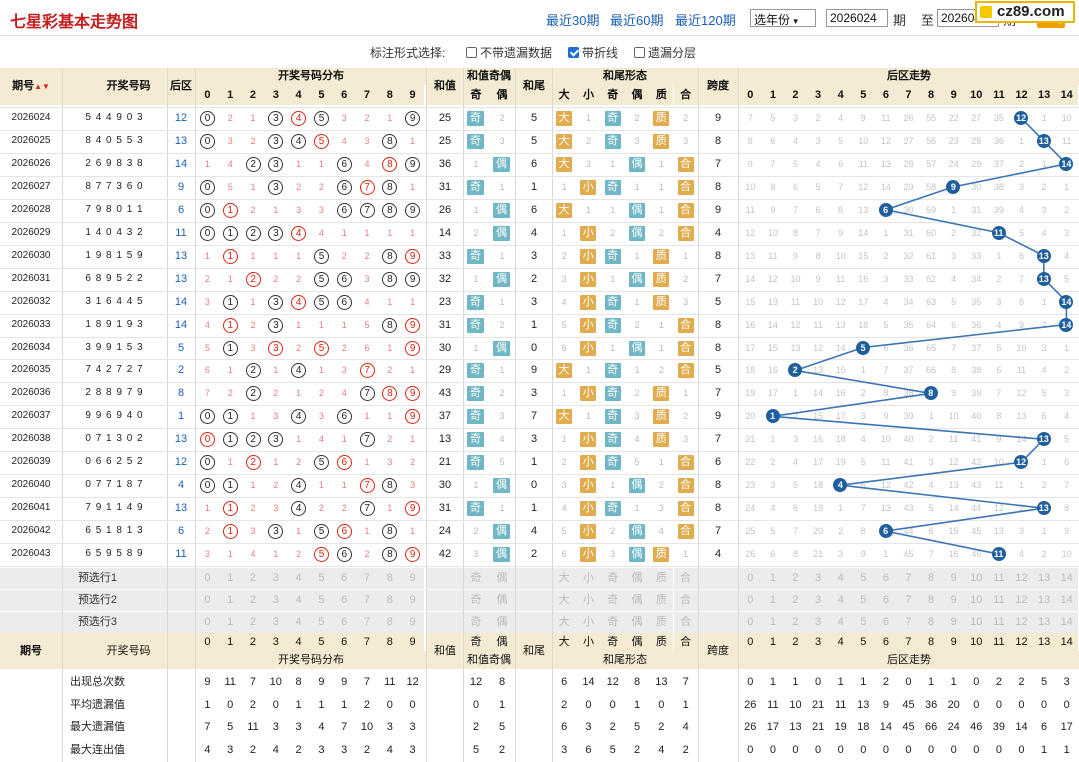  Describe the element at coordinates (573, 20) in the screenshot. I see `recent-30-link: 最近30期` at that location.